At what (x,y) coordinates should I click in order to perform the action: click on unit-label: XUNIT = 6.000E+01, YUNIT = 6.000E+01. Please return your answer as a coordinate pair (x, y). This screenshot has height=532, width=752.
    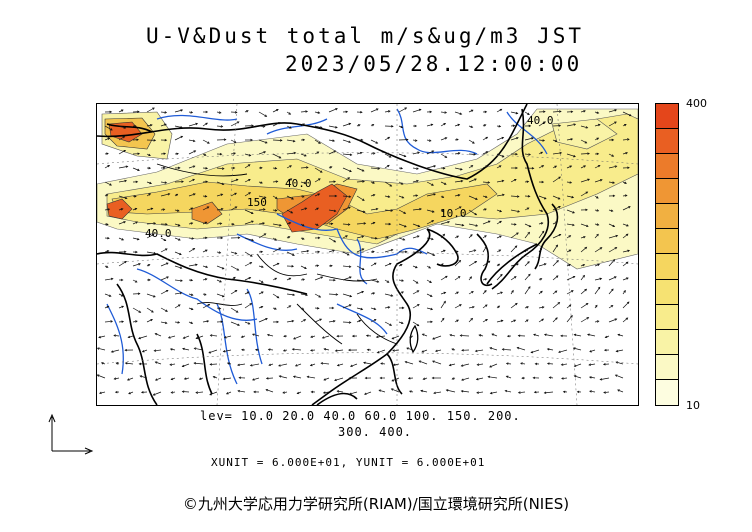
    Looking at the image, I should click on (348, 462).